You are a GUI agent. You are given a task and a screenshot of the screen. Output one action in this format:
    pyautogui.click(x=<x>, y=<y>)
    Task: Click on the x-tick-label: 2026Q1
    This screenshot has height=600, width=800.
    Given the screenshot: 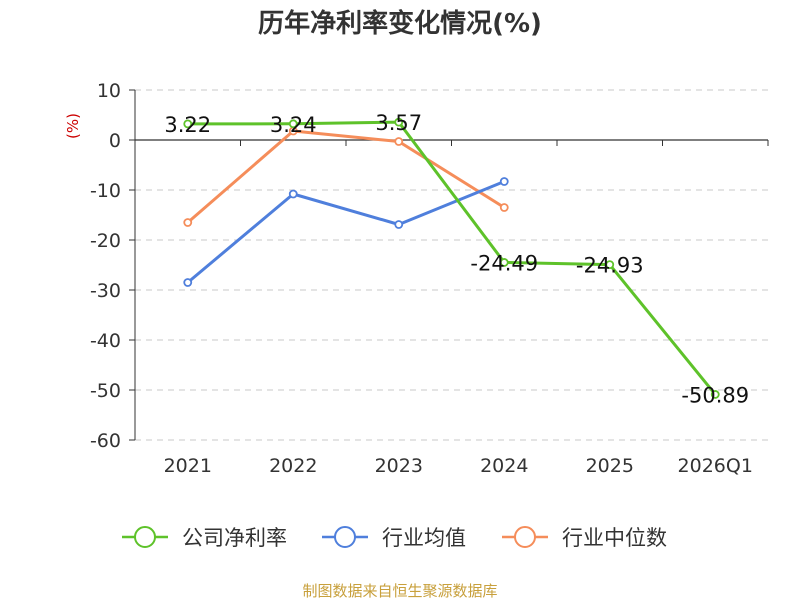 What is the action you would take?
    pyautogui.click(x=715, y=466)
    